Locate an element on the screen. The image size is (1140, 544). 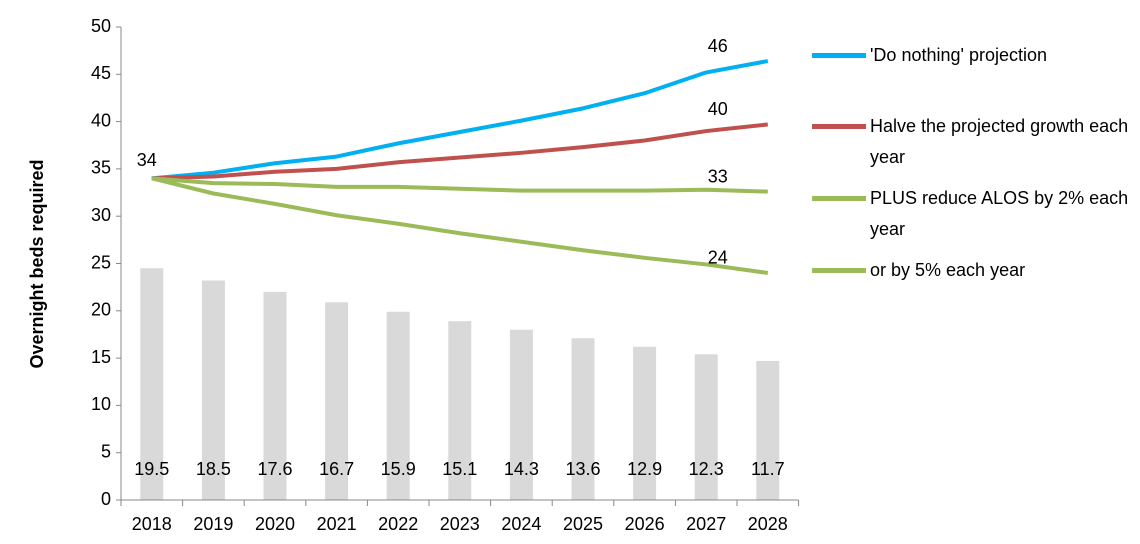
x-tick-label: 2021 is located at coordinates (337, 524).